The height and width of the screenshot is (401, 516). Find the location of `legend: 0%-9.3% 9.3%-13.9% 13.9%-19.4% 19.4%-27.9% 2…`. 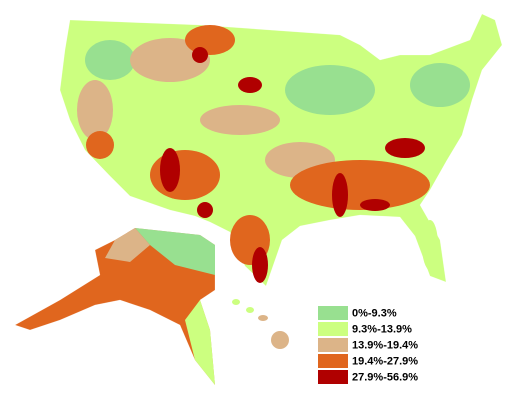

legend: 0%-9.3% 9.3%-13.9% 13.9%-19.4% 19.4%-27.9% 2… is located at coordinates (368, 345).